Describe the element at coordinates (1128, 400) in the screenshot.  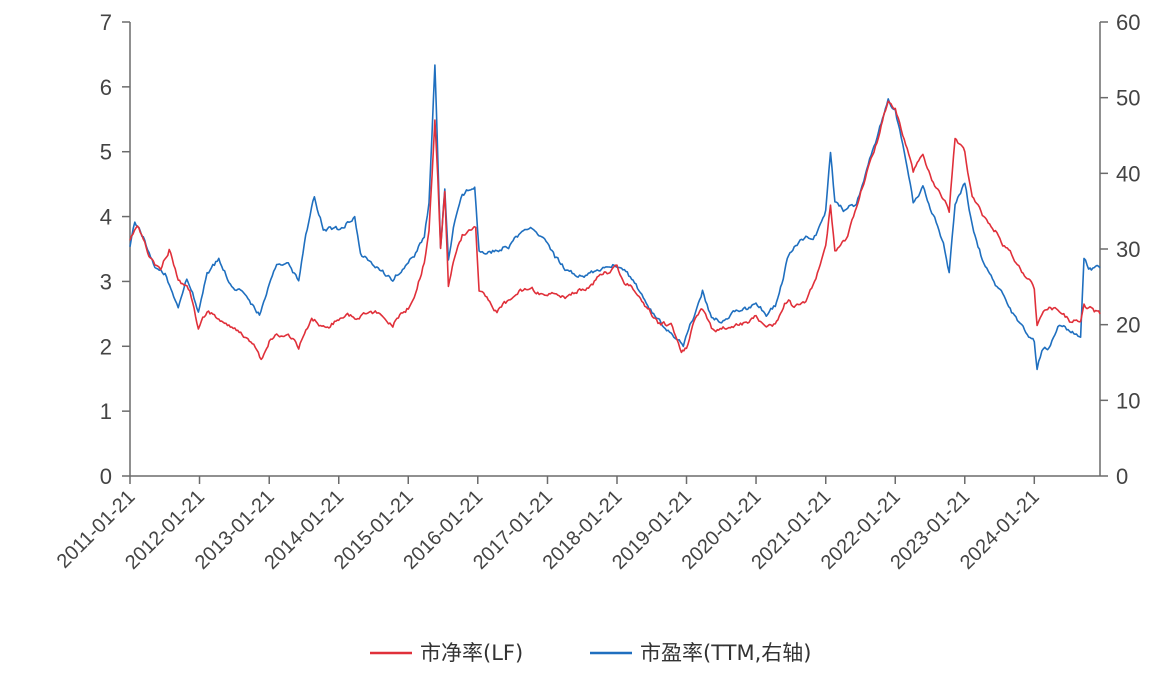
I see `y-right-tick-label: 10` at that location.